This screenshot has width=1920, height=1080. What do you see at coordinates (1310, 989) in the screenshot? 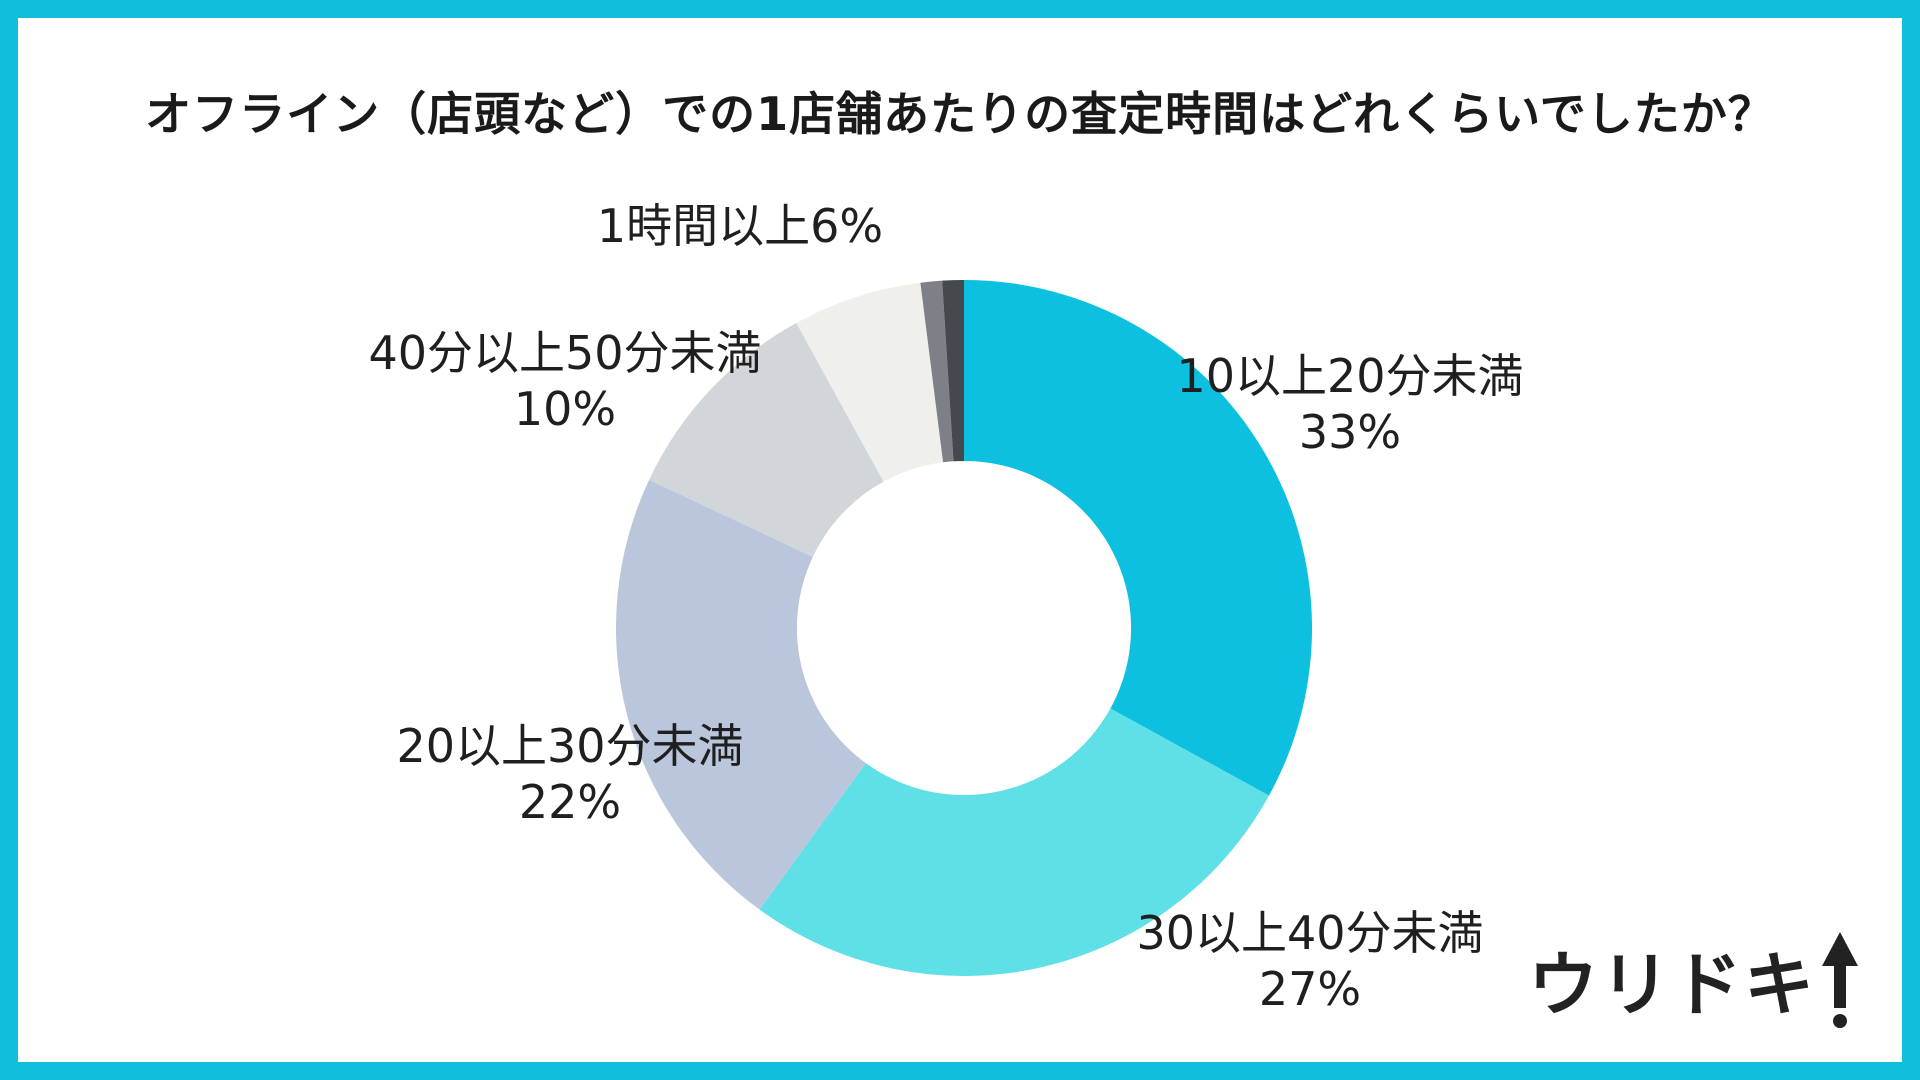
I see `label-30-40-pct: 27%` at bounding box center [1310, 989].